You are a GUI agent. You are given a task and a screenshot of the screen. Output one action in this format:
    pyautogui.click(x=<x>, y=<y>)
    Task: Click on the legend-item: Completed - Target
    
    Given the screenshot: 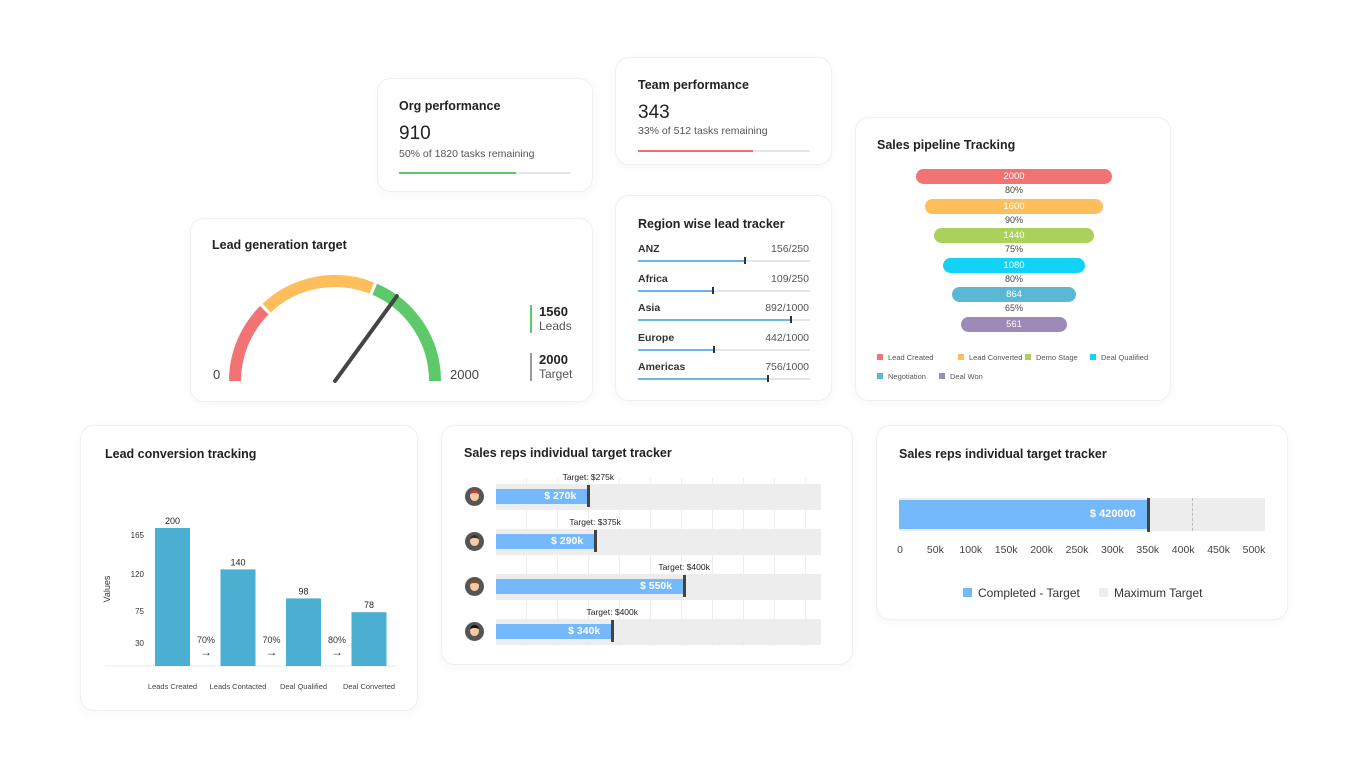 What is the action you would take?
    pyautogui.click(x=1021, y=593)
    